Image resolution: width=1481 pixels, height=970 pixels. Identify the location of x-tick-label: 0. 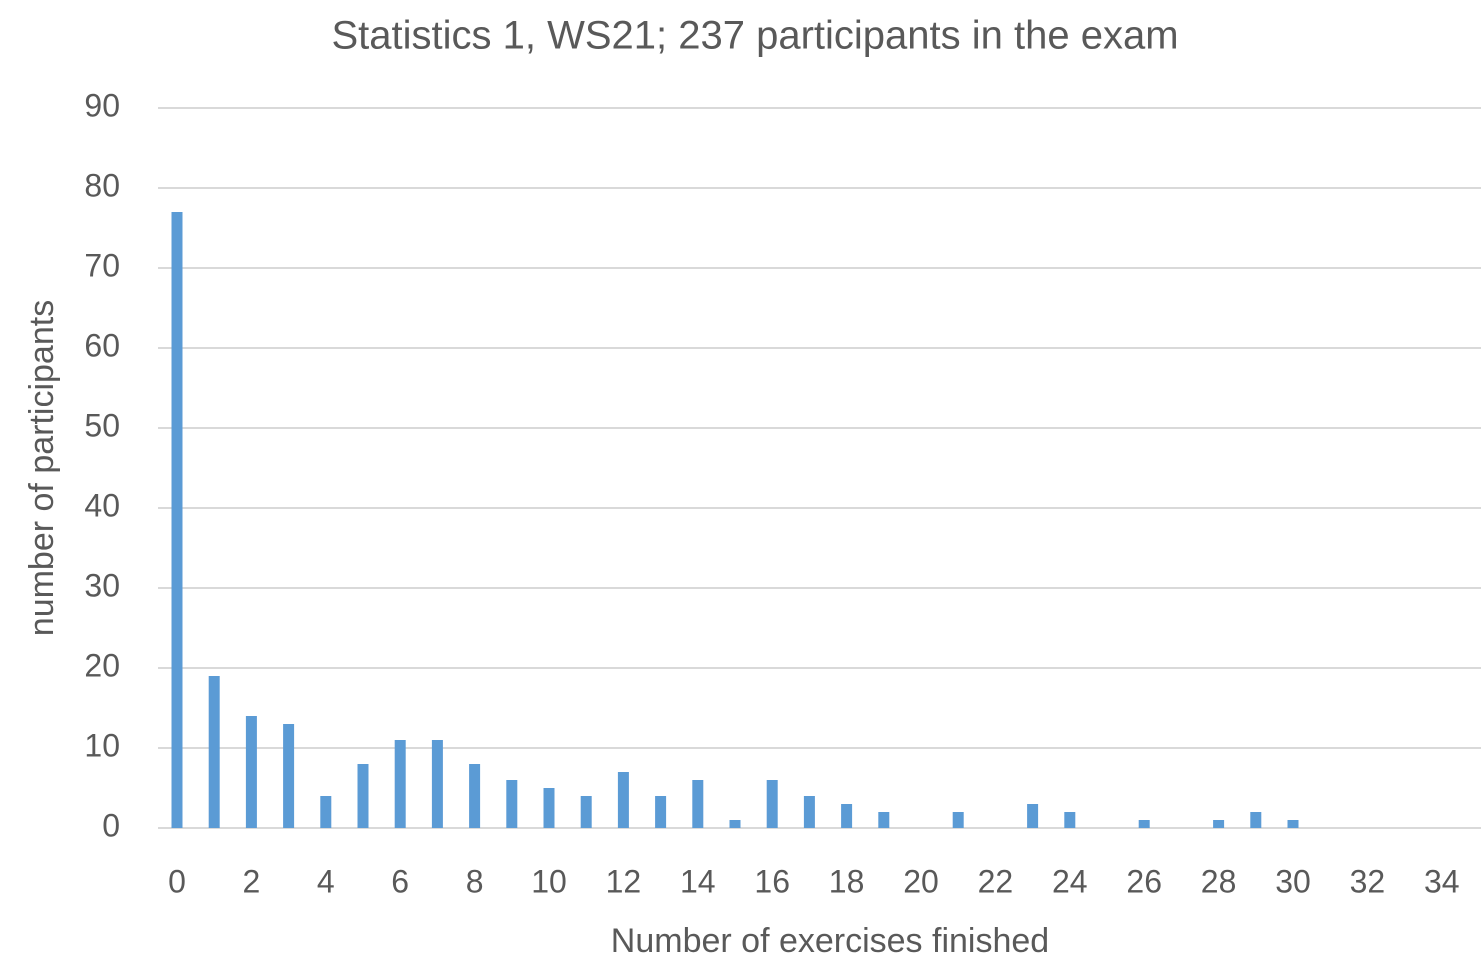
(177, 881).